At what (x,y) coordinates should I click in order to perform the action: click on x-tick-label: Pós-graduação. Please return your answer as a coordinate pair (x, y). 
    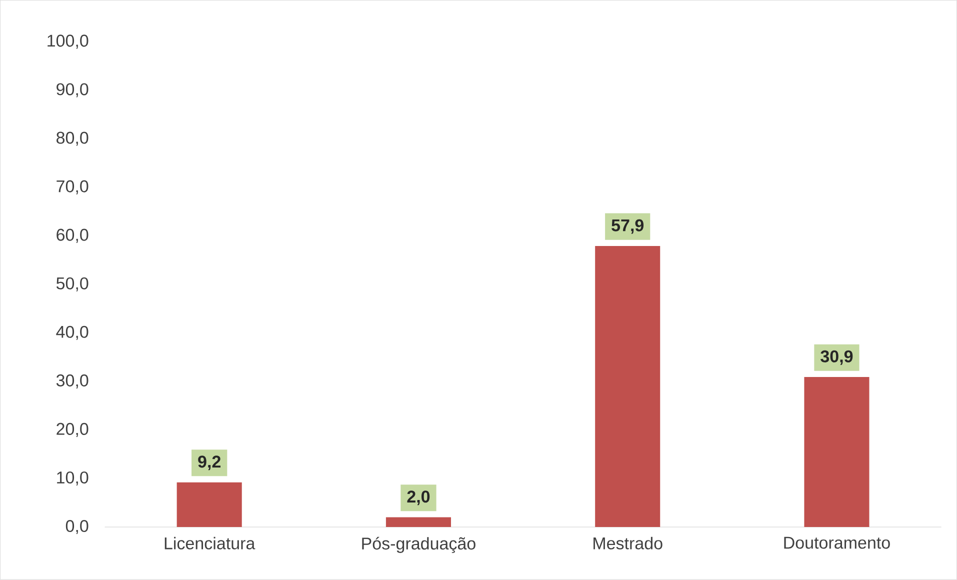
    Looking at the image, I should click on (419, 545).